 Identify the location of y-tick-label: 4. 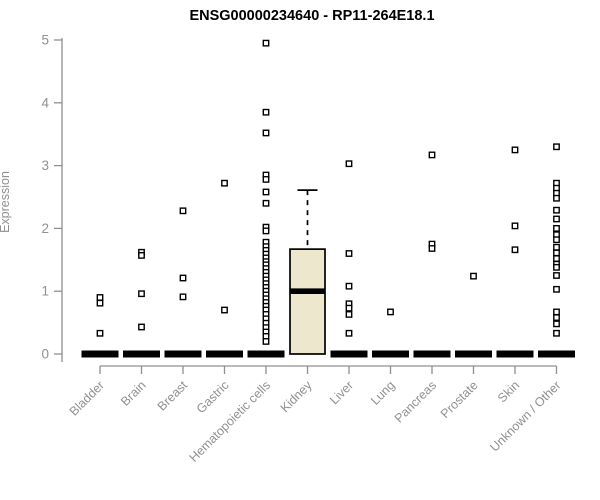
(45, 102).